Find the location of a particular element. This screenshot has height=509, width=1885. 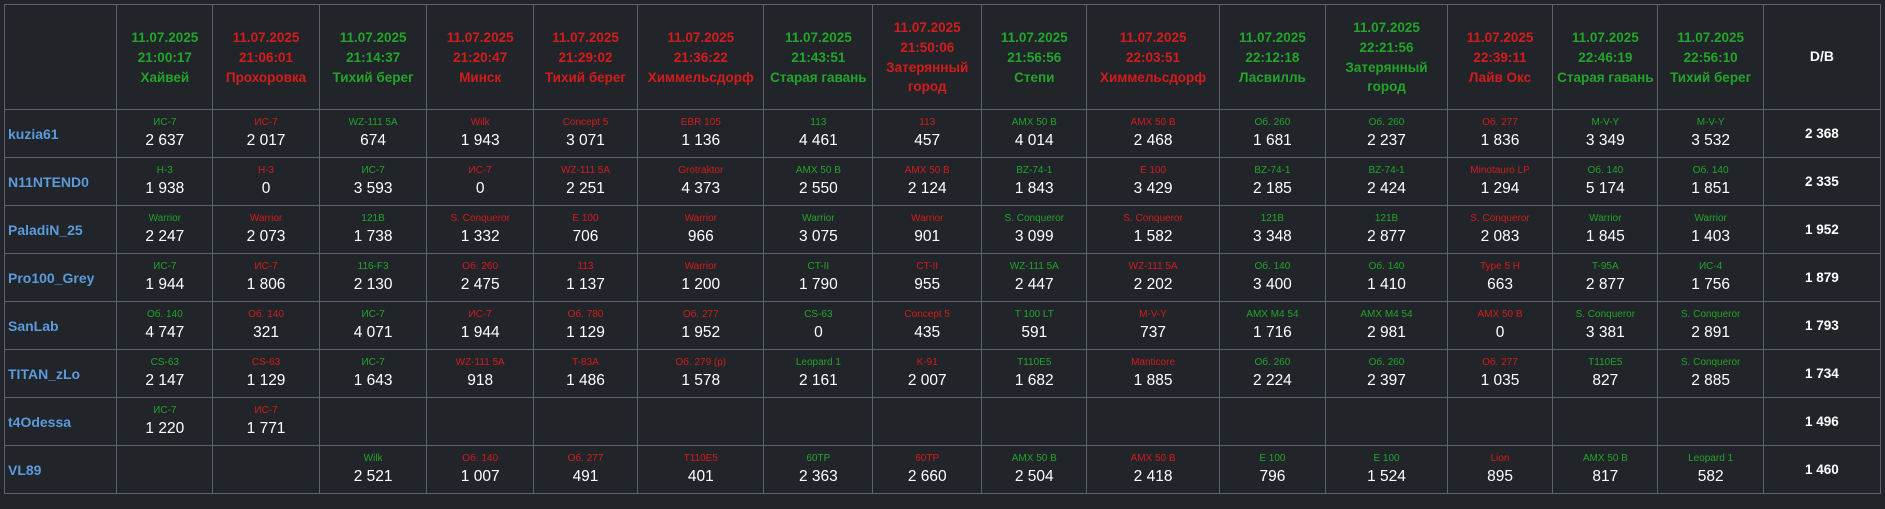

battle-header-text: 11.07.2025 22:21:56 Затерянный город is located at coordinates (1387, 57).